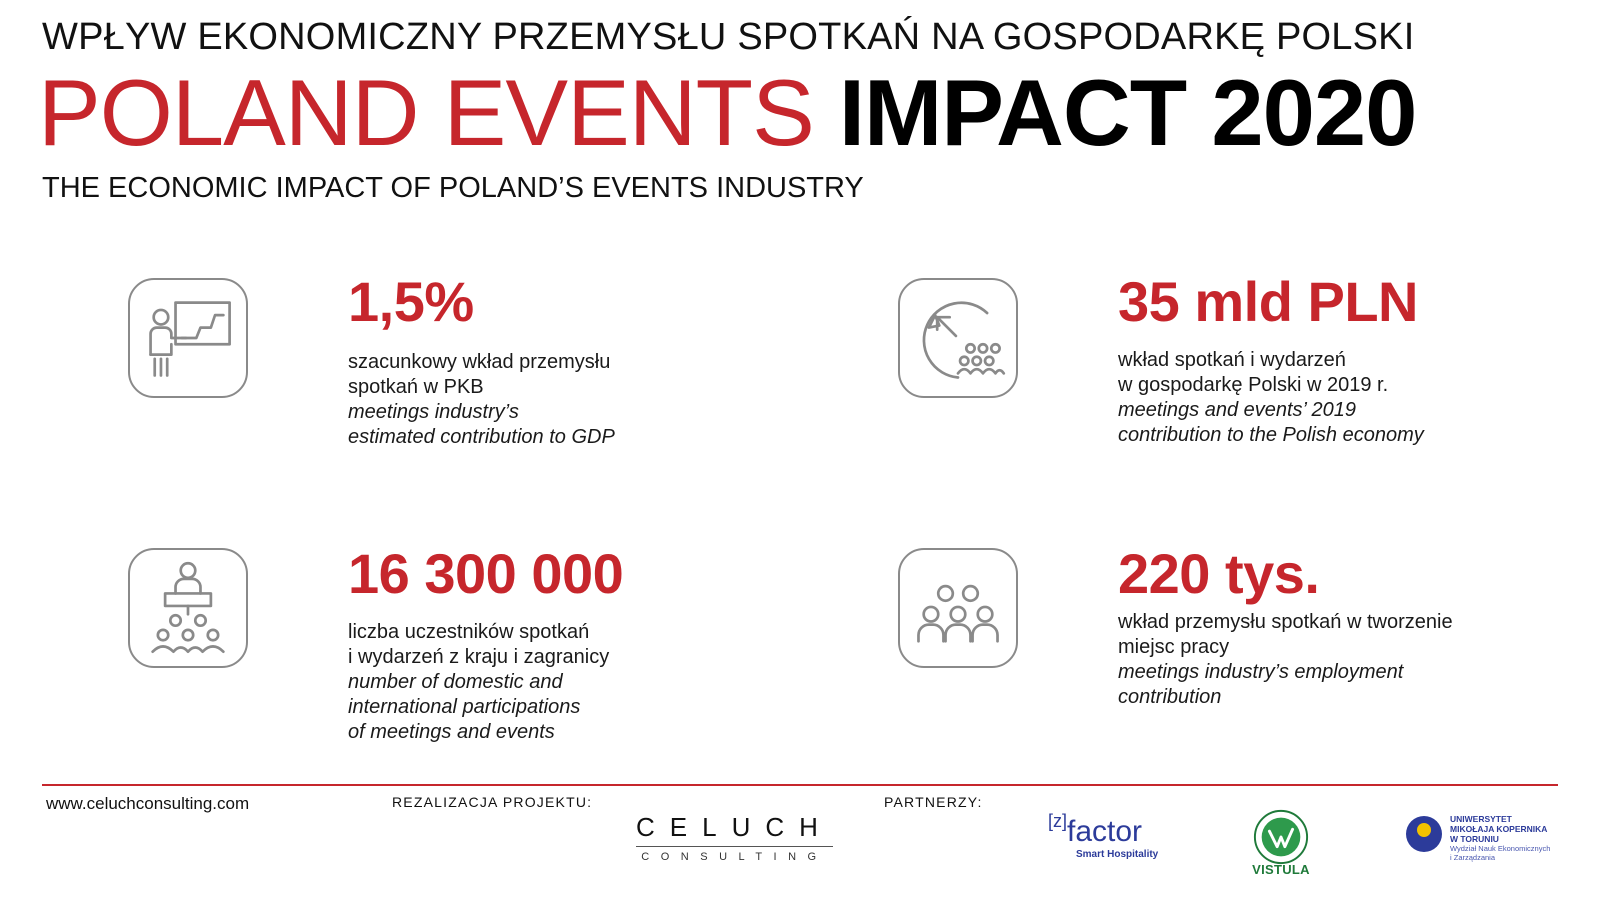 This screenshot has width=1600, height=900. I want to click on celuch-logo-bottom: CONSULTING, so click(734, 854).